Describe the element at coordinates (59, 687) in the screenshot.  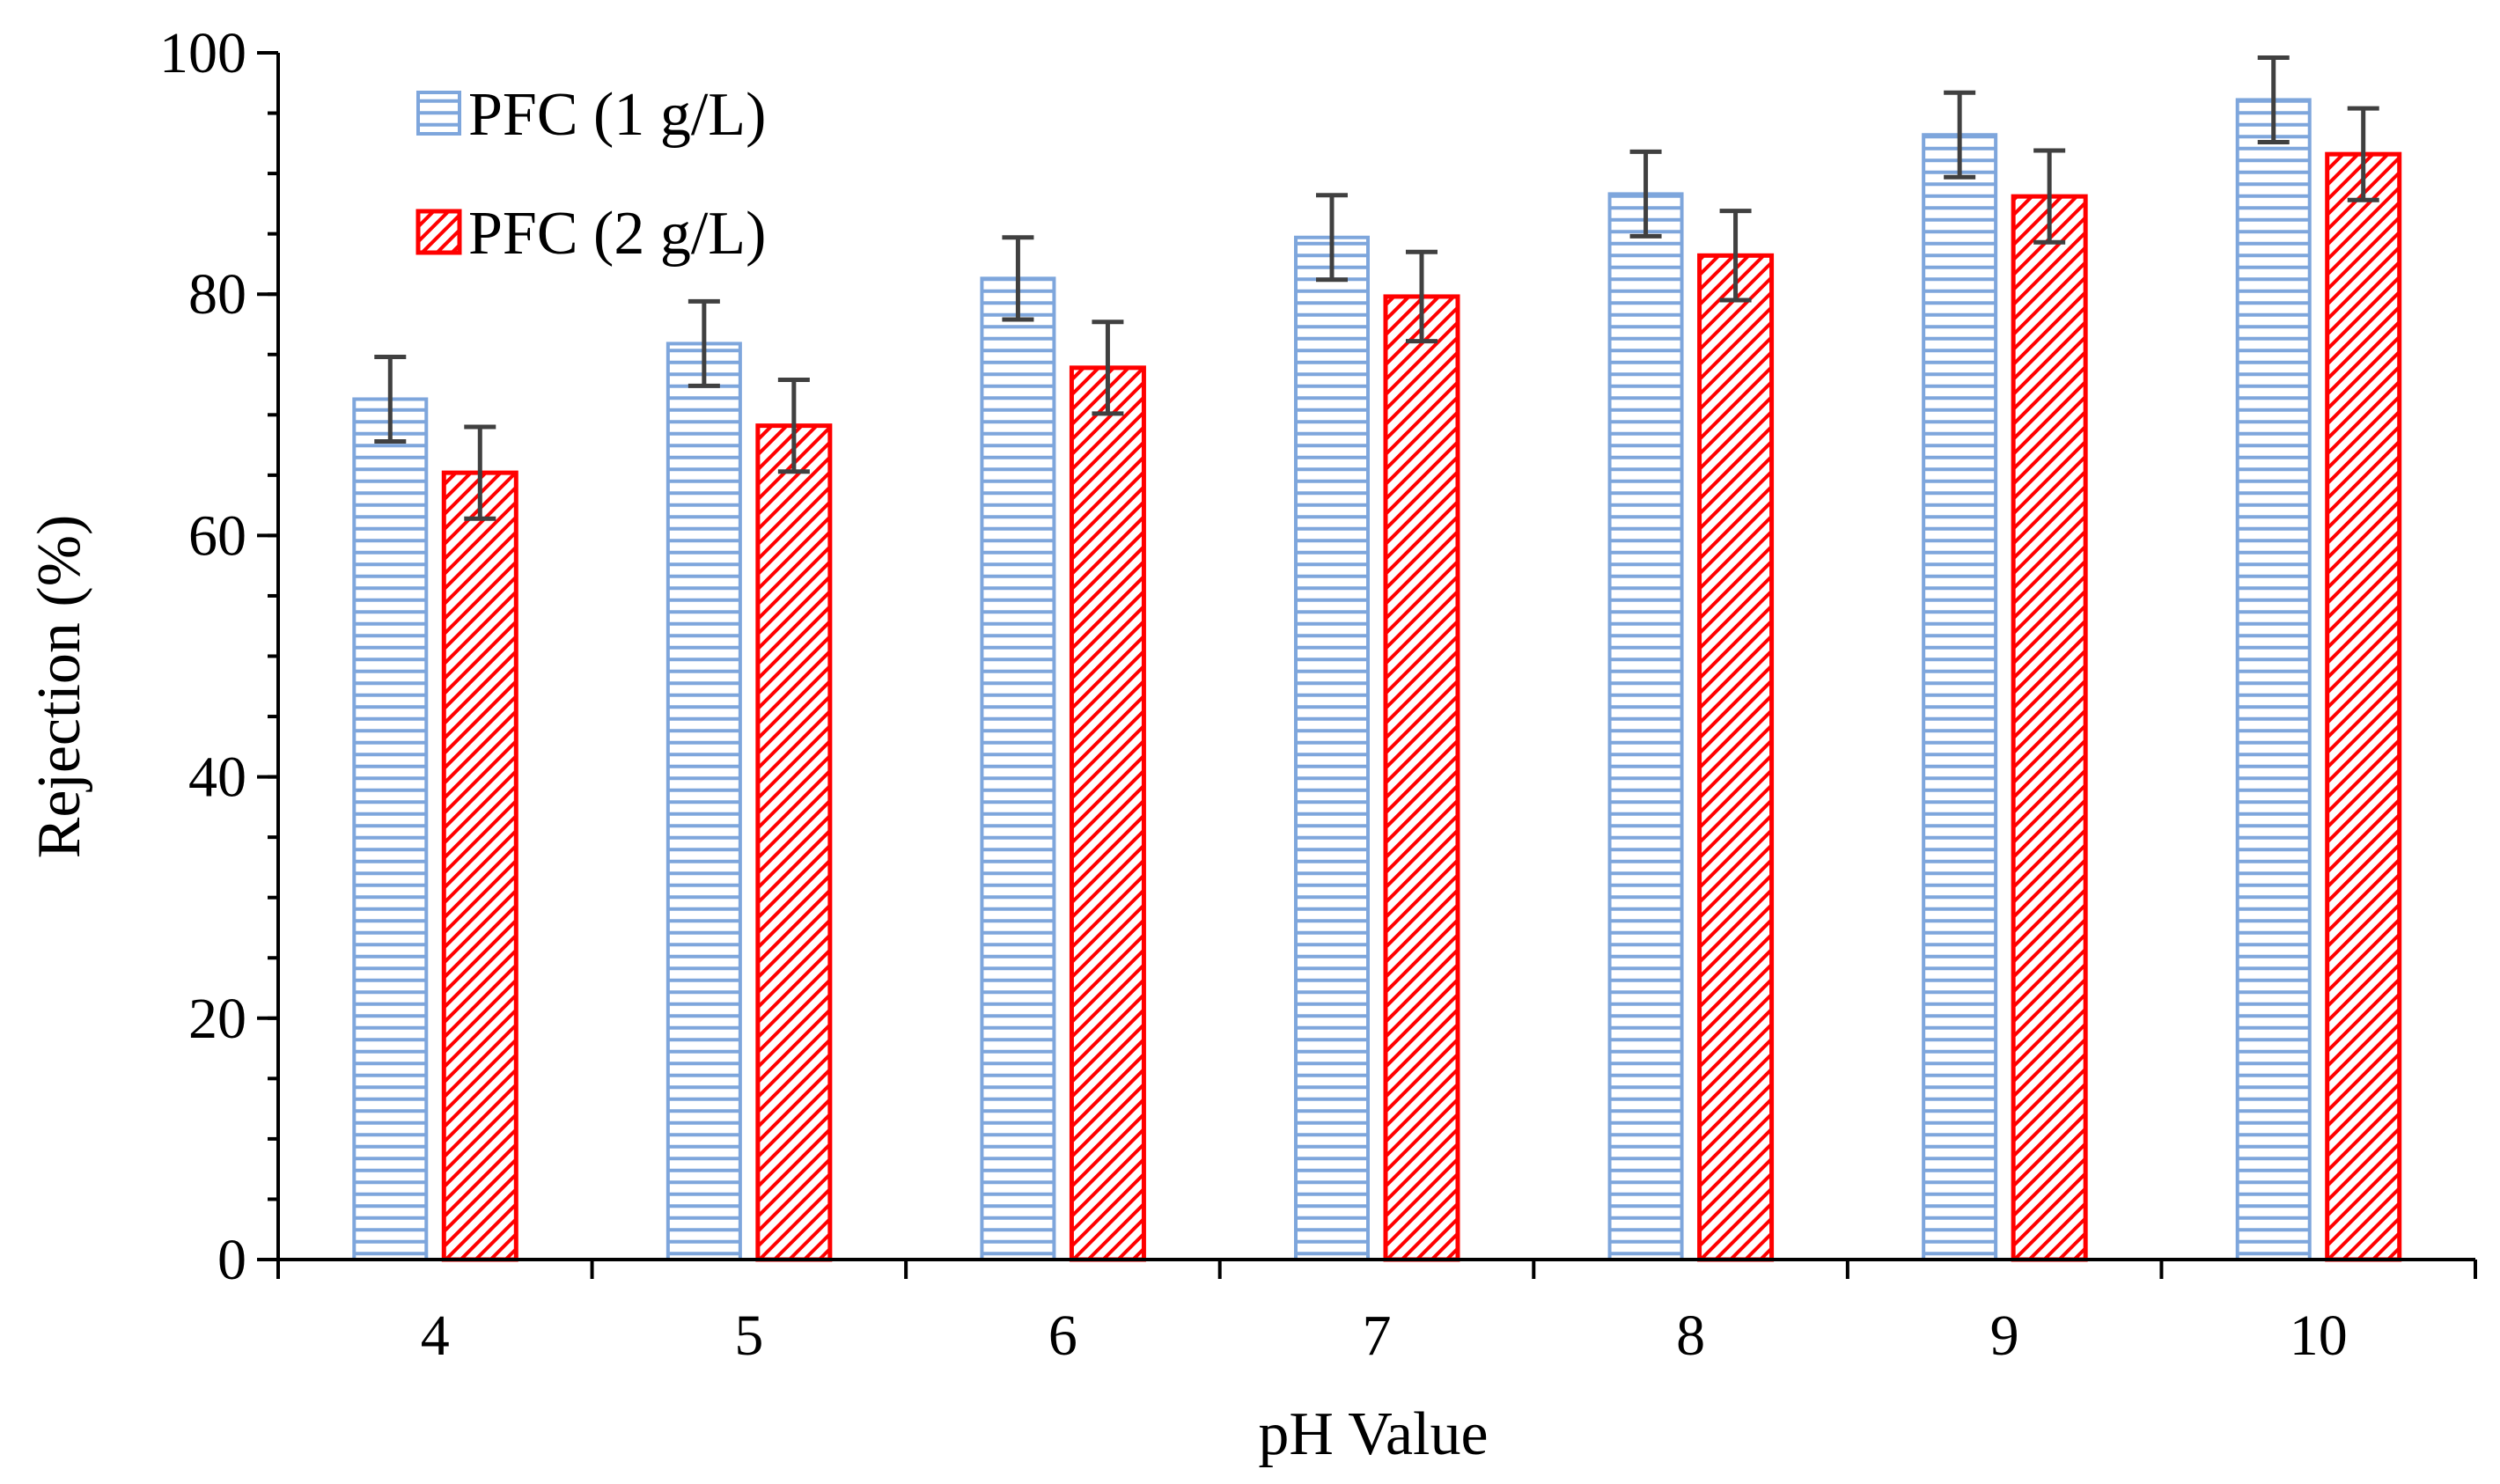
I see `y-axis-title: Rejection (%)` at that location.